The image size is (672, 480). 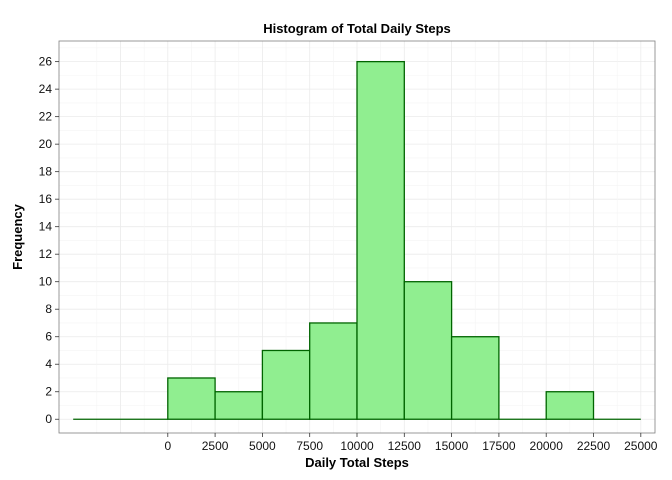 What do you see at coordinates (46, 282) in the screenshot?
I see `y-tick-label: 10` at bounding box center [46, 282].